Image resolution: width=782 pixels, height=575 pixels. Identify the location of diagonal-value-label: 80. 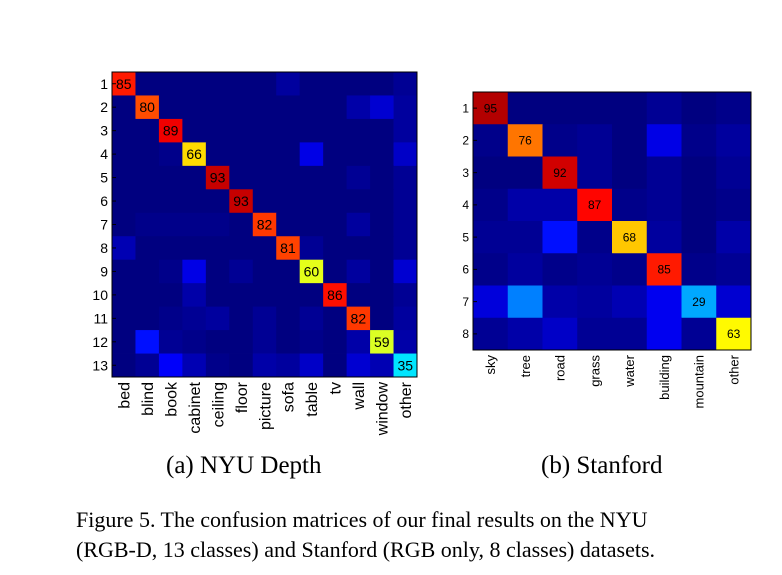
(147, 107).